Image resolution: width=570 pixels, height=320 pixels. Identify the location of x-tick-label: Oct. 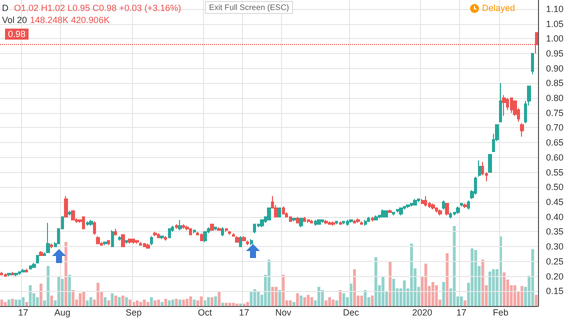
(205, 313).